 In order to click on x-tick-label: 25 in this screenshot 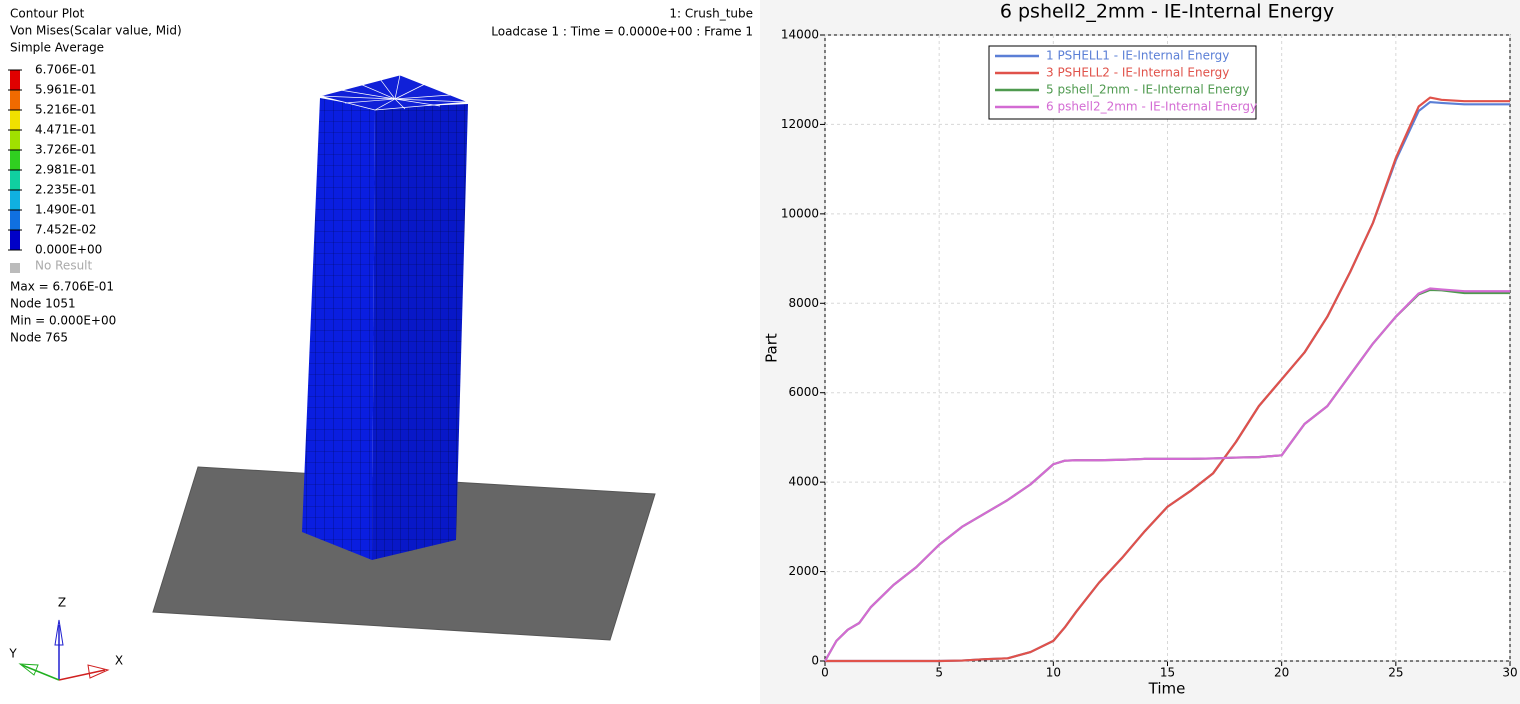, I will do `click(1395, 673)`.